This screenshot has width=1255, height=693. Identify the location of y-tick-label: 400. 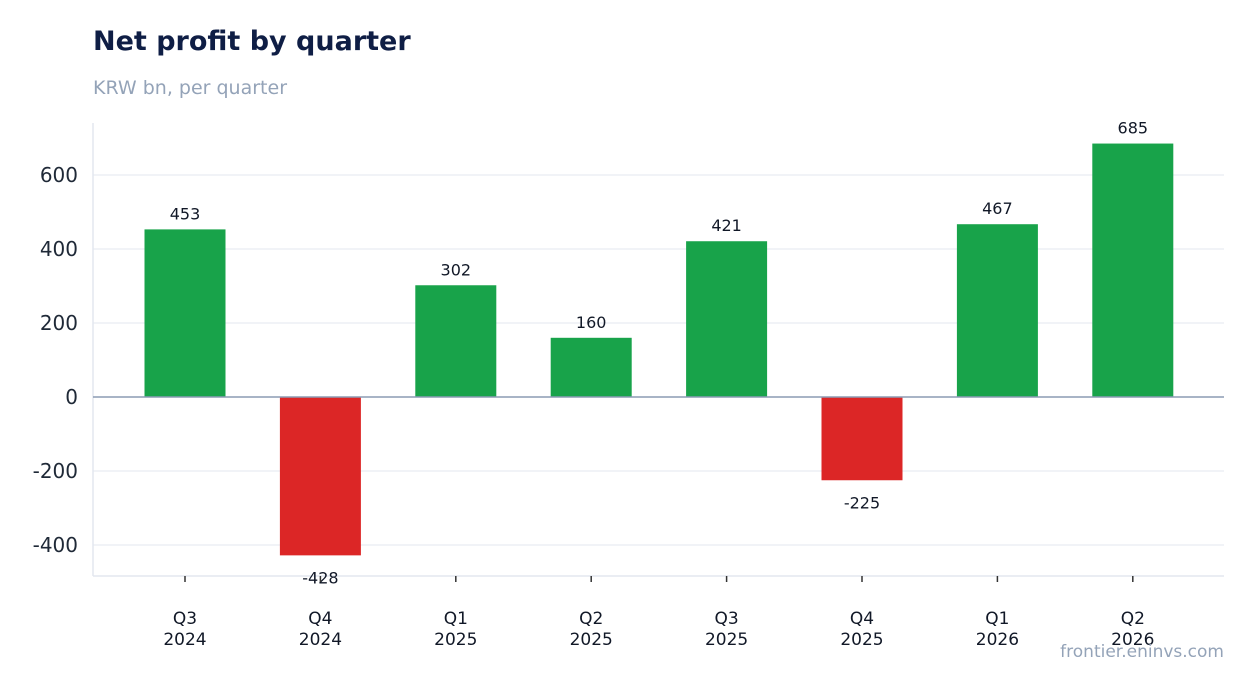
(59, 249).